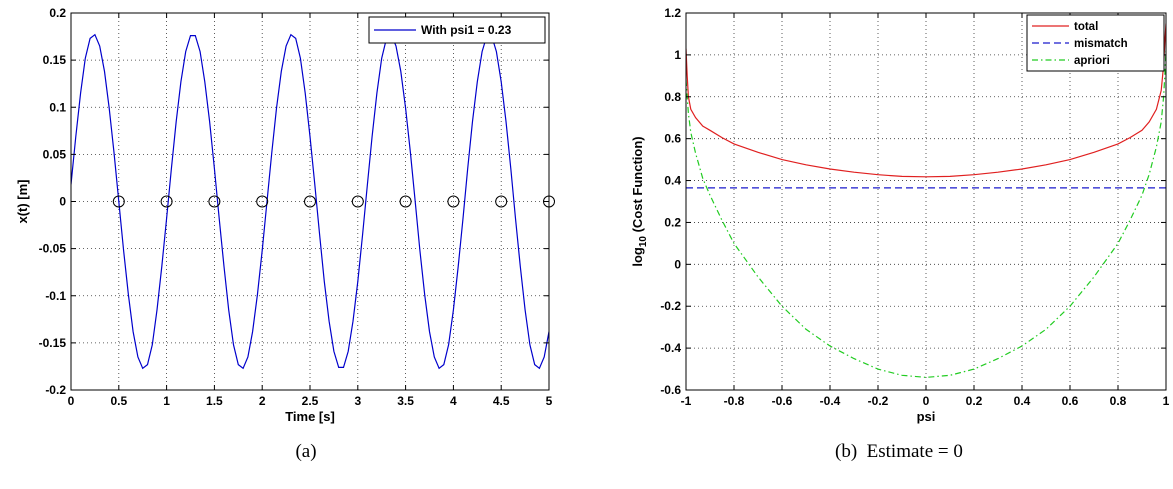  What do you see at coordinates (453, 401) in the screenshot?
I see `x-tick-label: 4` at bounding box center [453, 401].